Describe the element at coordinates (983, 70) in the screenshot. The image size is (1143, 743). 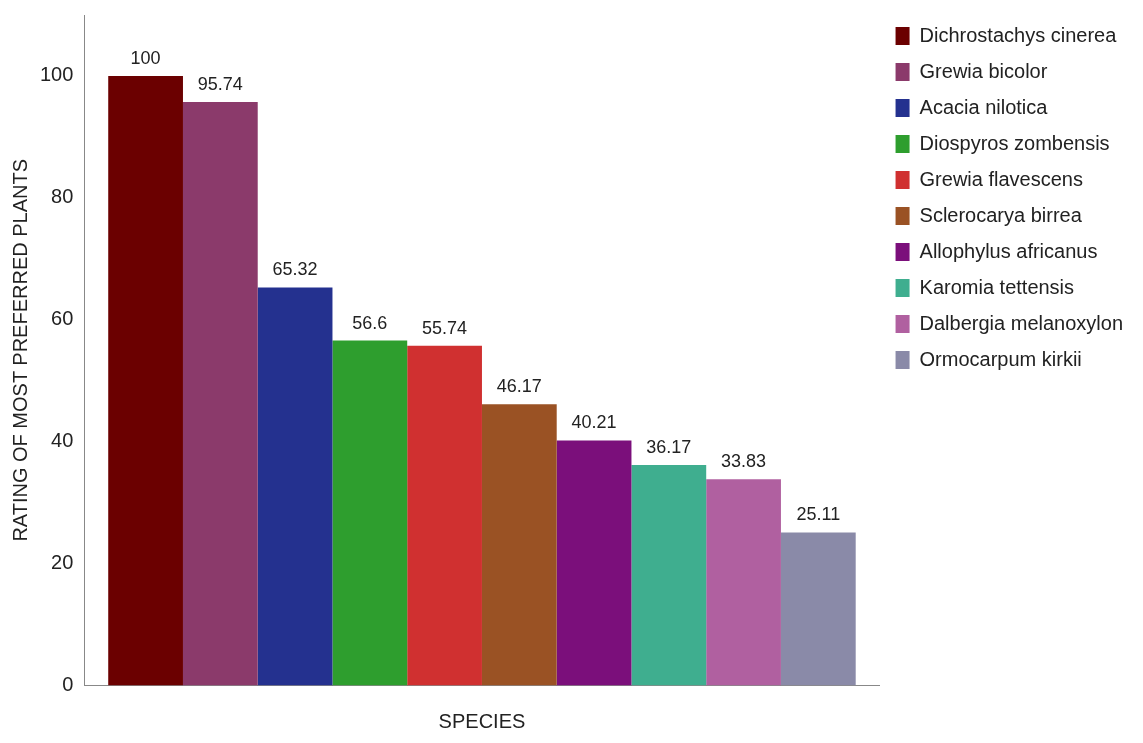
I see `legend-label: Grewia bicolor` at that location.